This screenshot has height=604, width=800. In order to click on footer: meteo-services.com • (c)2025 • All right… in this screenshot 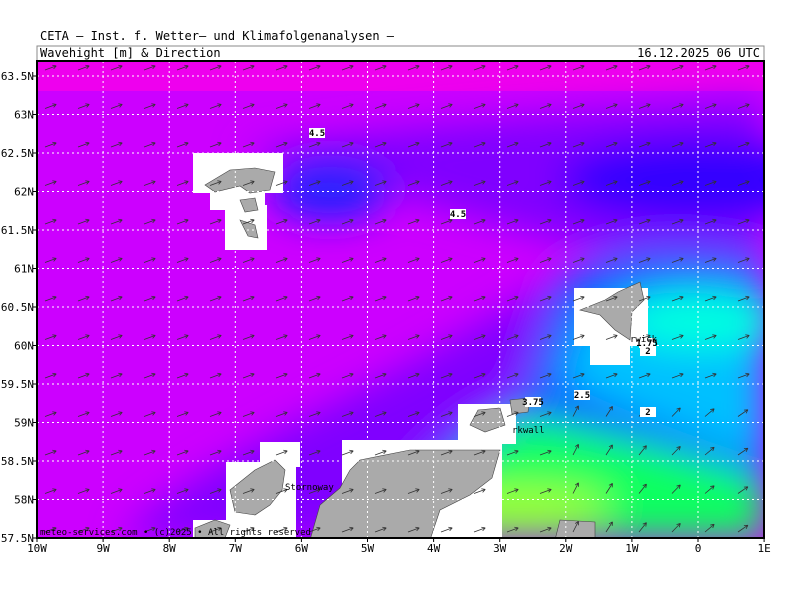, I will do `click(175, 533)`.